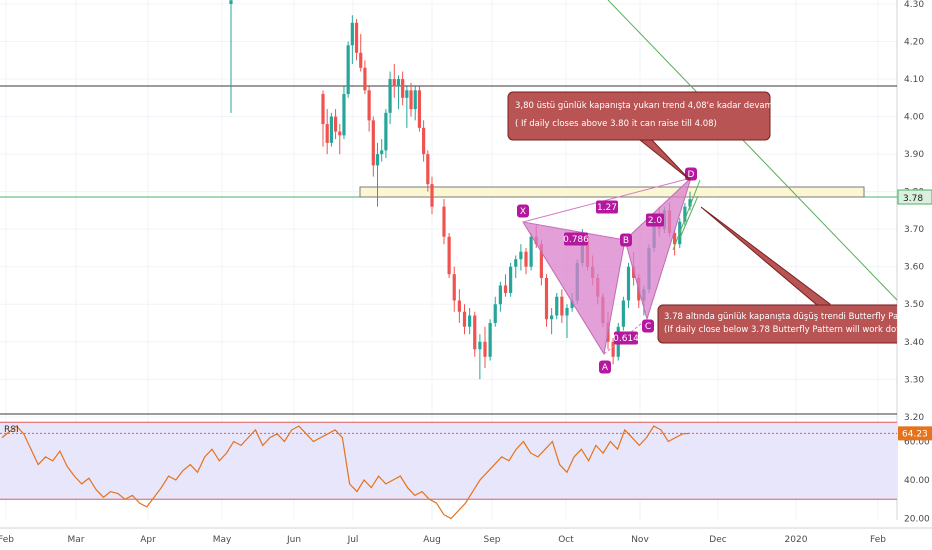  What do you see at coordinates (914, 118) in the screenshot?
I see `price-tick-label: 4.00` at bounding box center [914, 118].